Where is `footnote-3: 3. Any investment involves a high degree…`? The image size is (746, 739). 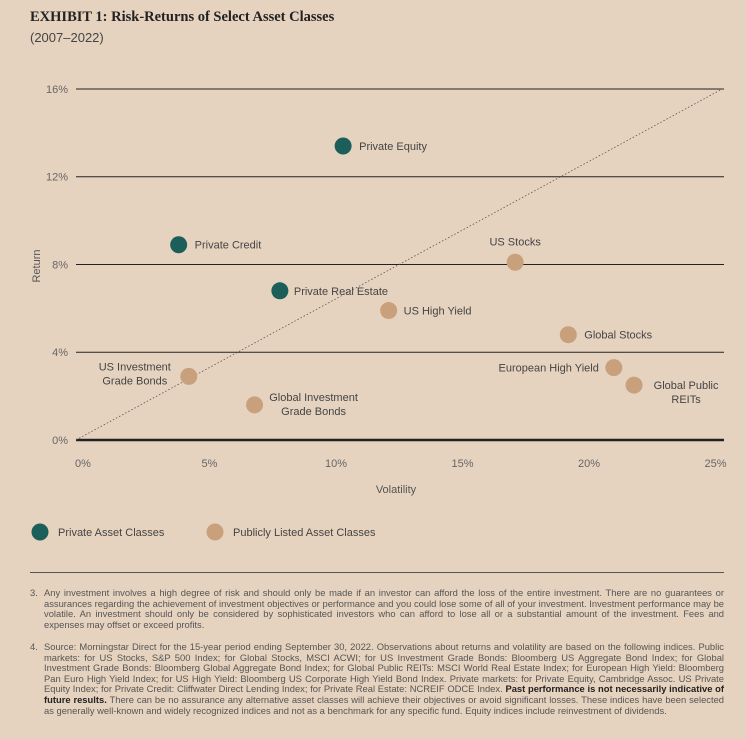
footnote-3: 3. Any investment involves a high degree… is located at coordinates (377, 608).